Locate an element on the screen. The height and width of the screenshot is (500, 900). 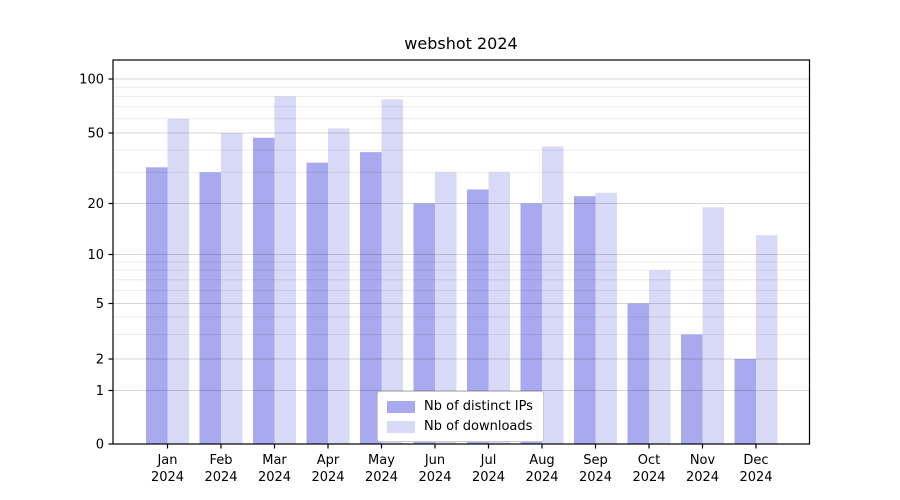
x-tick-label-nov: Nov is located at coordinates (703, 460).